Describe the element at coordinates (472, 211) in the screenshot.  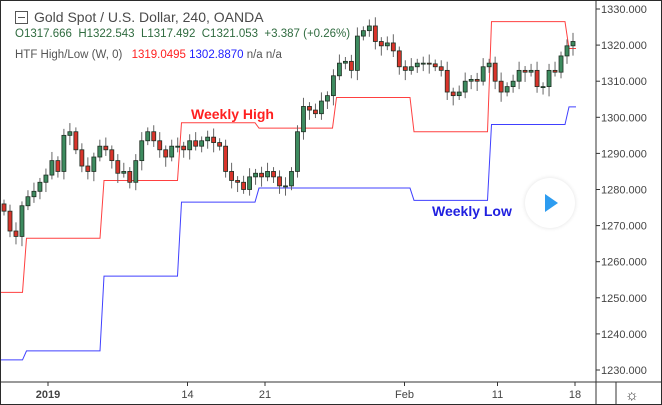
I see `weekly-low-label: Weekly Low` at that location.